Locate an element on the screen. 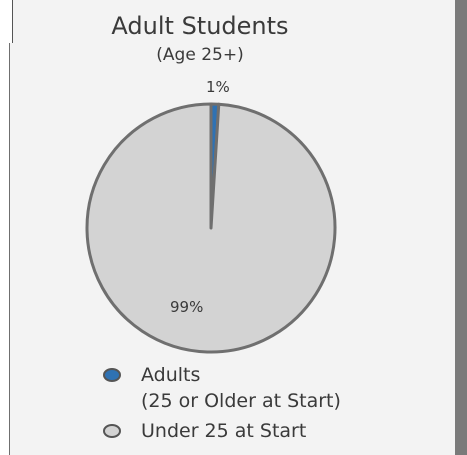  legend-label-adults-detail: (25 or Older at Start) is located at coordinates (241, 401).